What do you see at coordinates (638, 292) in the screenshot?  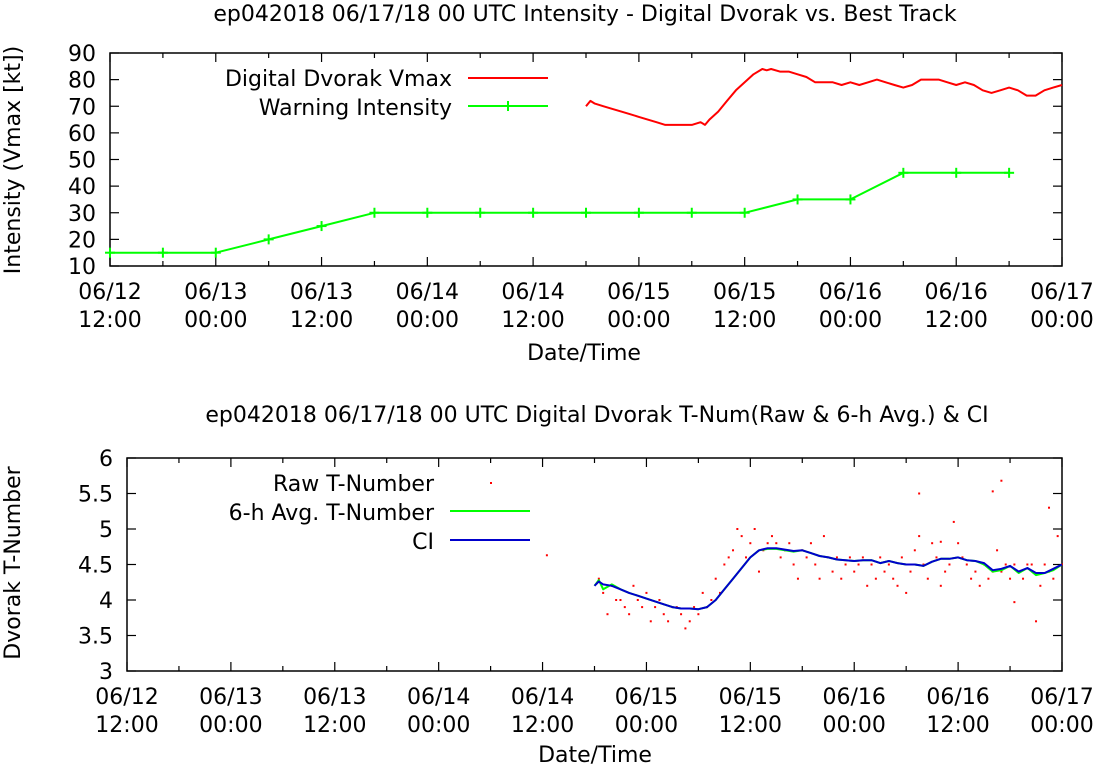 I see `intensity-x-tick-date: 06/15` at bounding box center [638, 292].